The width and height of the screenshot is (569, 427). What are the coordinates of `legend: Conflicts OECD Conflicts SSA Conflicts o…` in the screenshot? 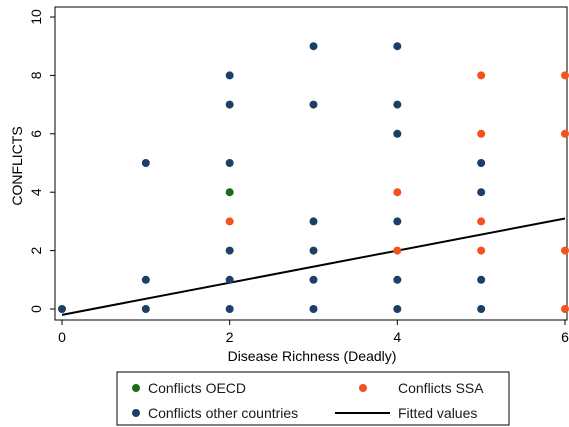 It's located at (313, 398).